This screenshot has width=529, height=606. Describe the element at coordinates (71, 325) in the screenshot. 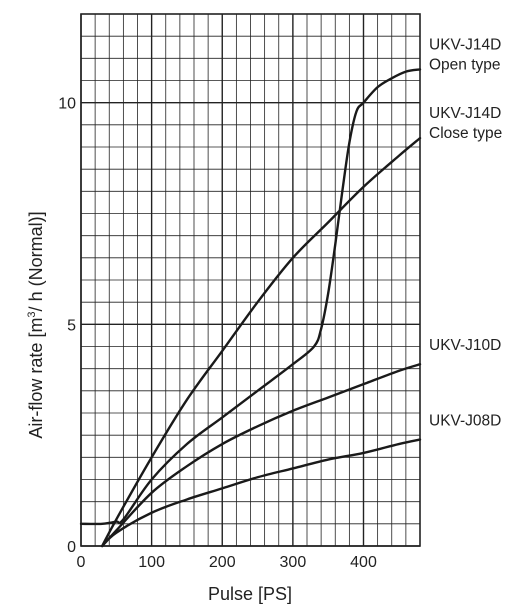

I see `y-tick-label: 5` at that location.